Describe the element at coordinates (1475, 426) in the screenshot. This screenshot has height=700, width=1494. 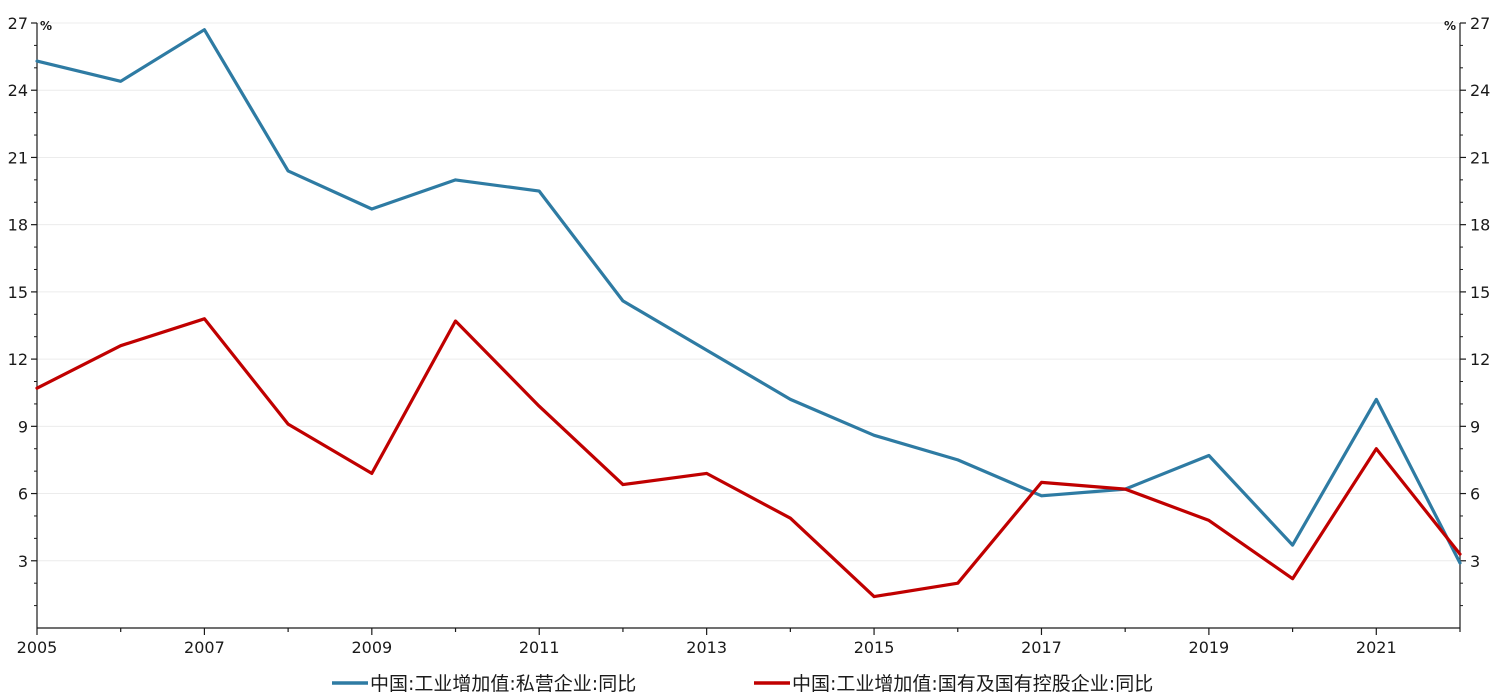
I see `y-tick-label-right: 9` at that location.